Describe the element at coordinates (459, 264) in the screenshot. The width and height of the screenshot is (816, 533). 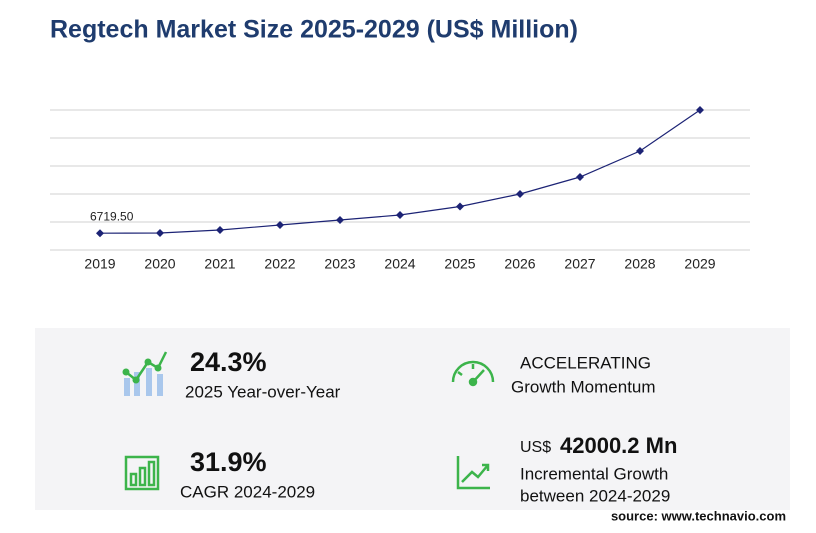
I see `x-tick-label: 2025` at that location.